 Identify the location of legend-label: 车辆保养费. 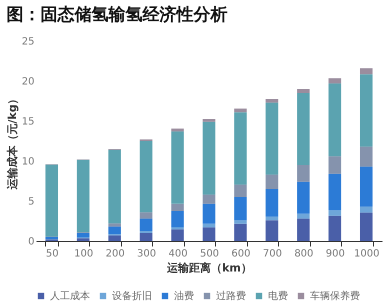
(335, 296).